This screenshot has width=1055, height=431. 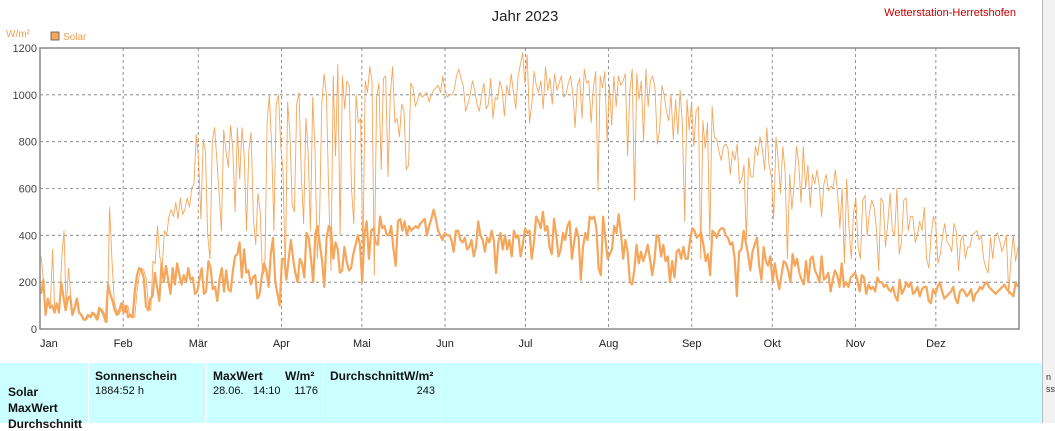 What do you see at coordinates (609, 344) in the screenshot?
I see `x-tick-label: Aug` at bounding box center [609, 344].